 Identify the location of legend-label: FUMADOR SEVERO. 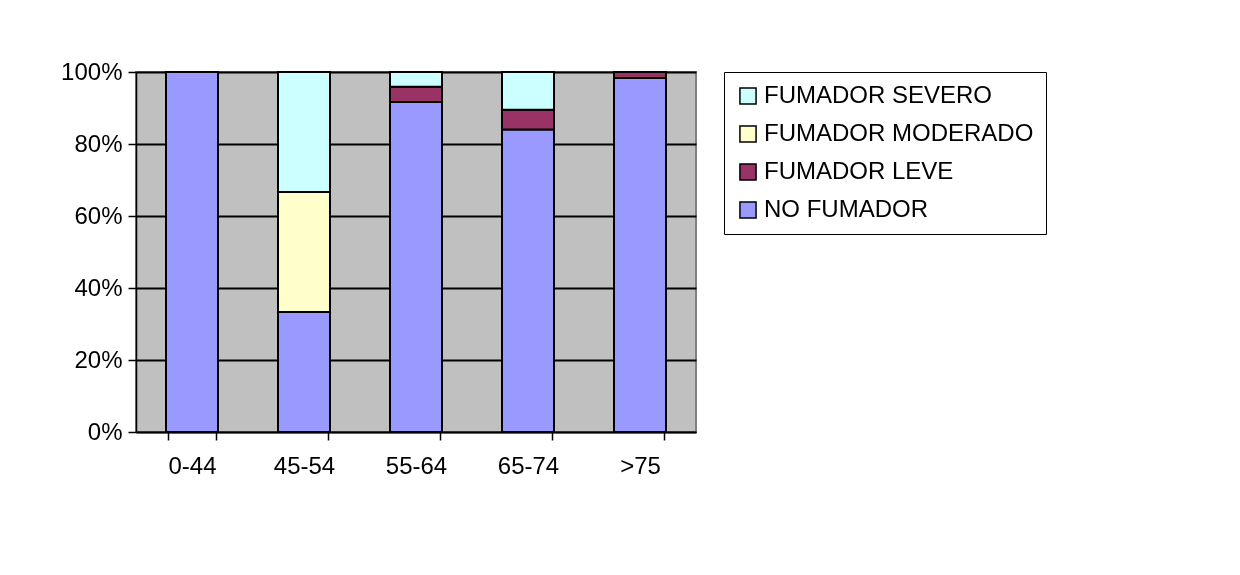
(878, 94).